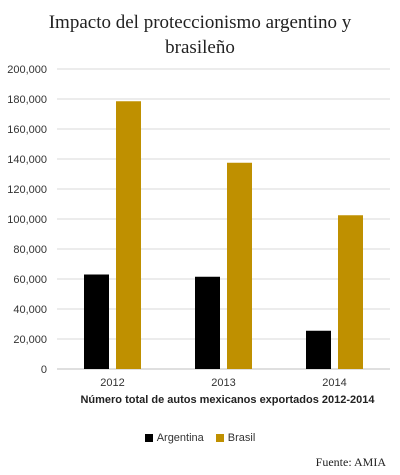 The width and height of the screenshot is (400, 475). I want to click on y-tick-label: 140,000, so click(27, 160).